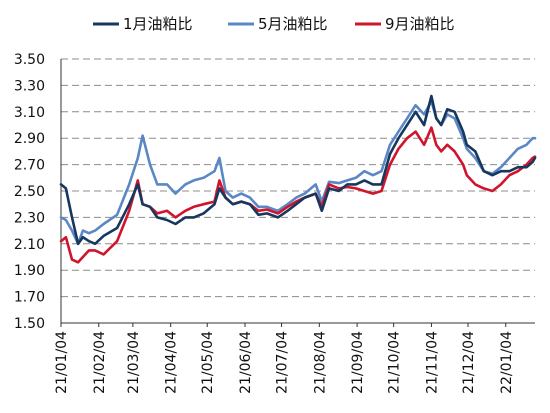 This screenshot has height=413, width=550. I want to click on x-tick-label: 21/07/04, so click(283, 362).